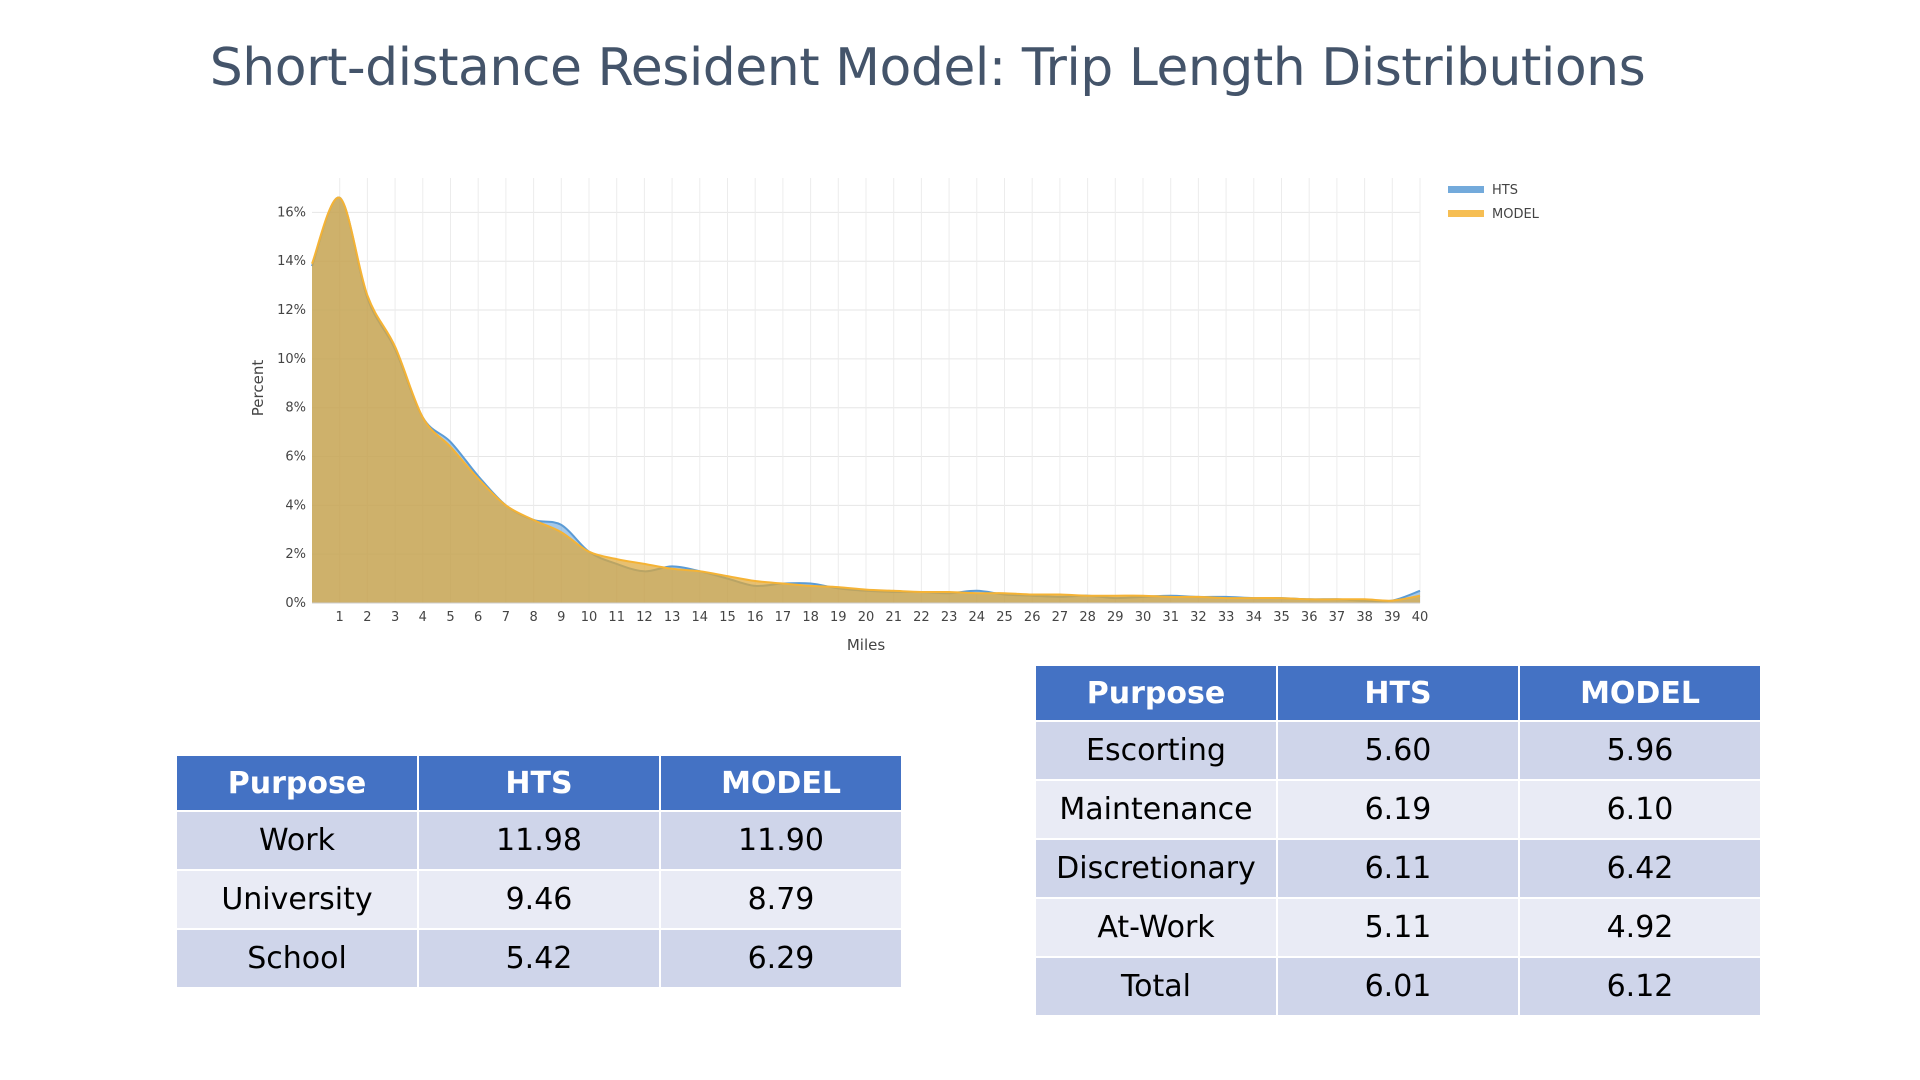  Describe the element at coordinates (1337, 617) in the screenshot. I see `x-tick-label: 37` at that location.